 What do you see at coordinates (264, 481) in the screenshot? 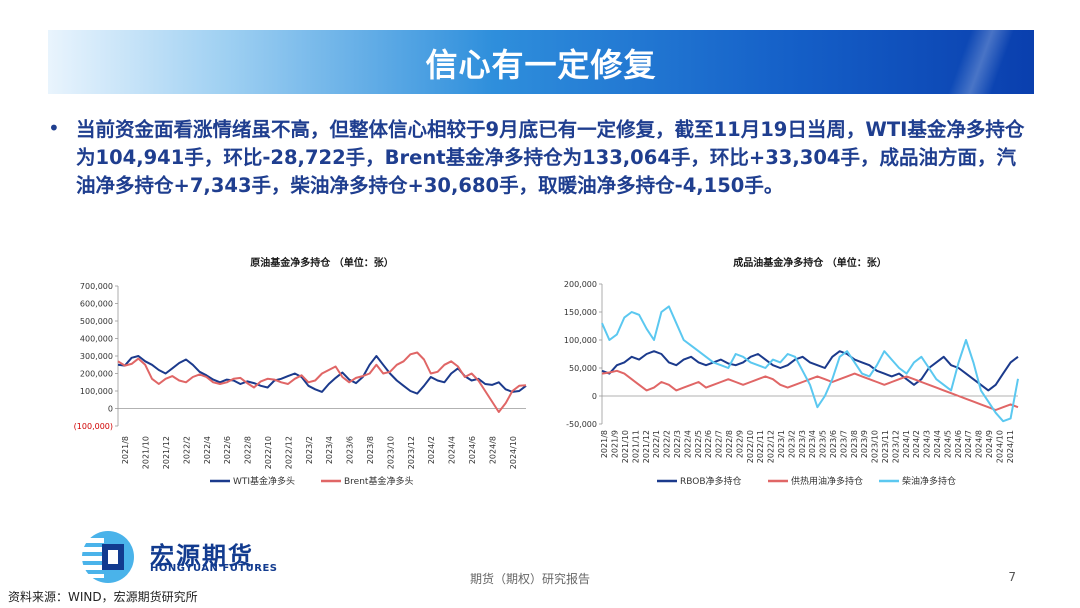
I see `legend-label: WTI基金净多头` at bounding box center [264, 481].